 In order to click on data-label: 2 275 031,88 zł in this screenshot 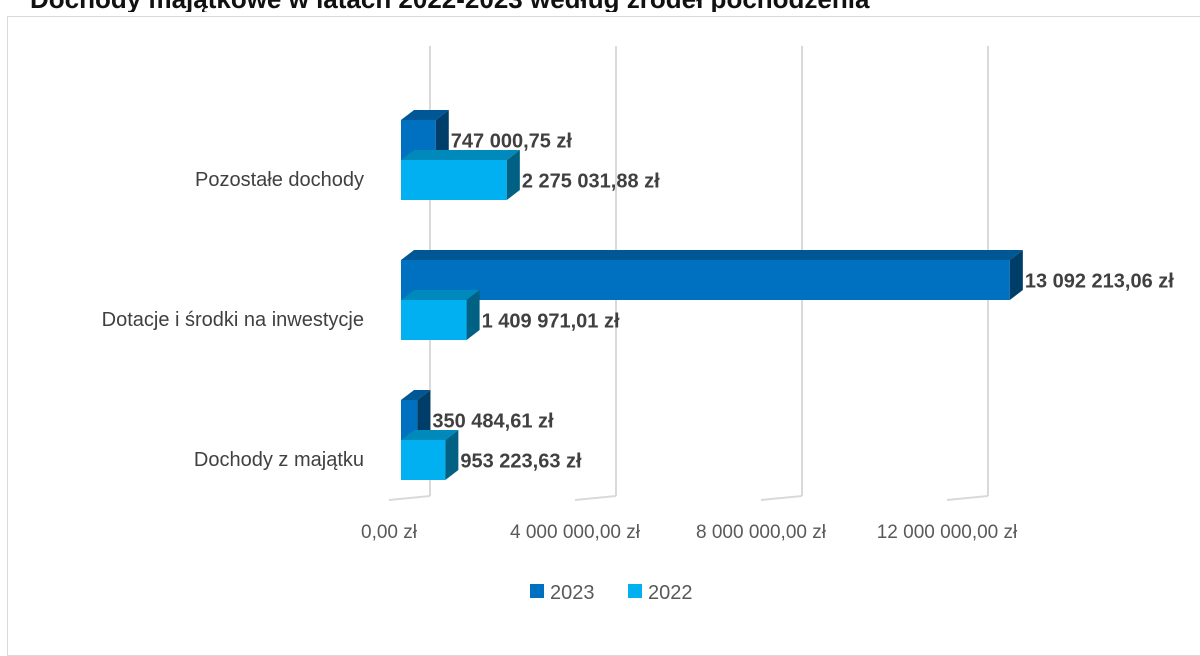, I will do `click(591, 181)`.